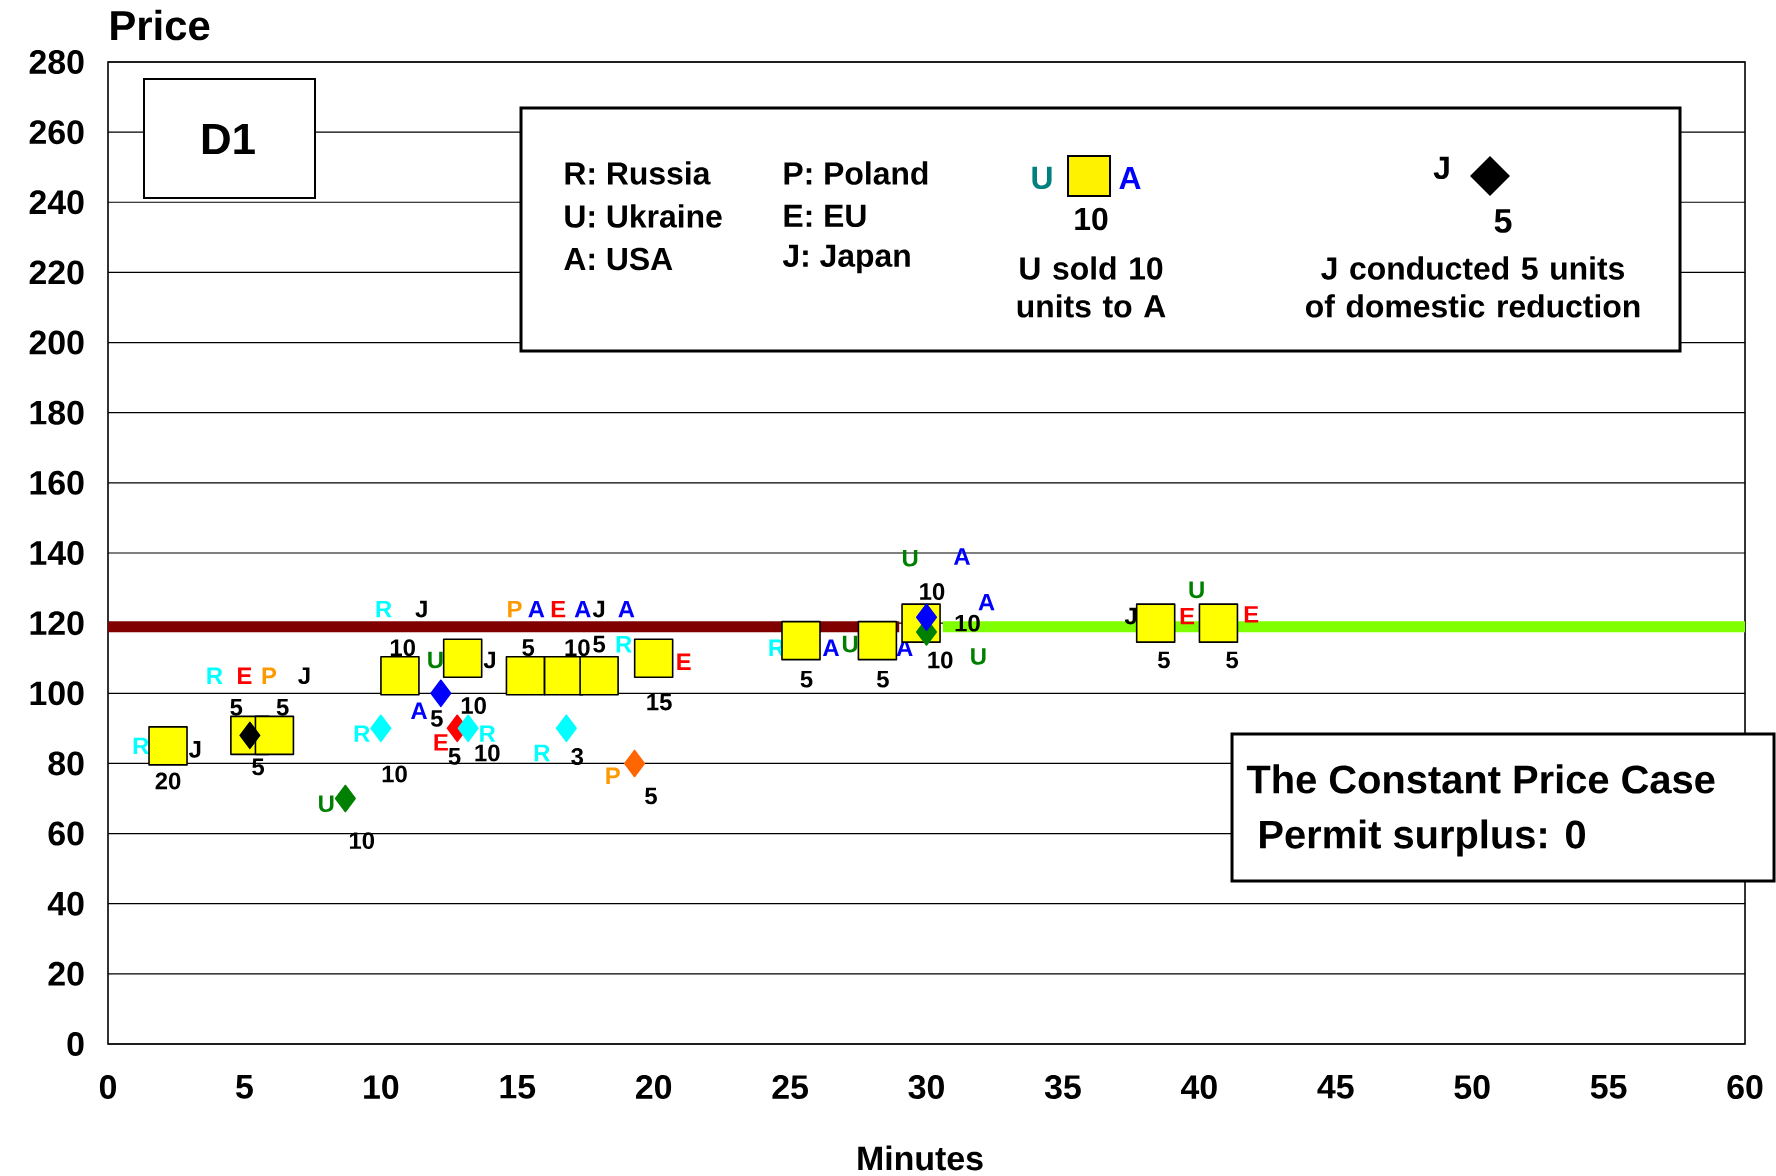 Image resolution: width=1776 pixels, height=1176 pixels. Describe the element at coordinates (108, 1087) in the screenshot. I see `x-tick-label: 0` at that location.